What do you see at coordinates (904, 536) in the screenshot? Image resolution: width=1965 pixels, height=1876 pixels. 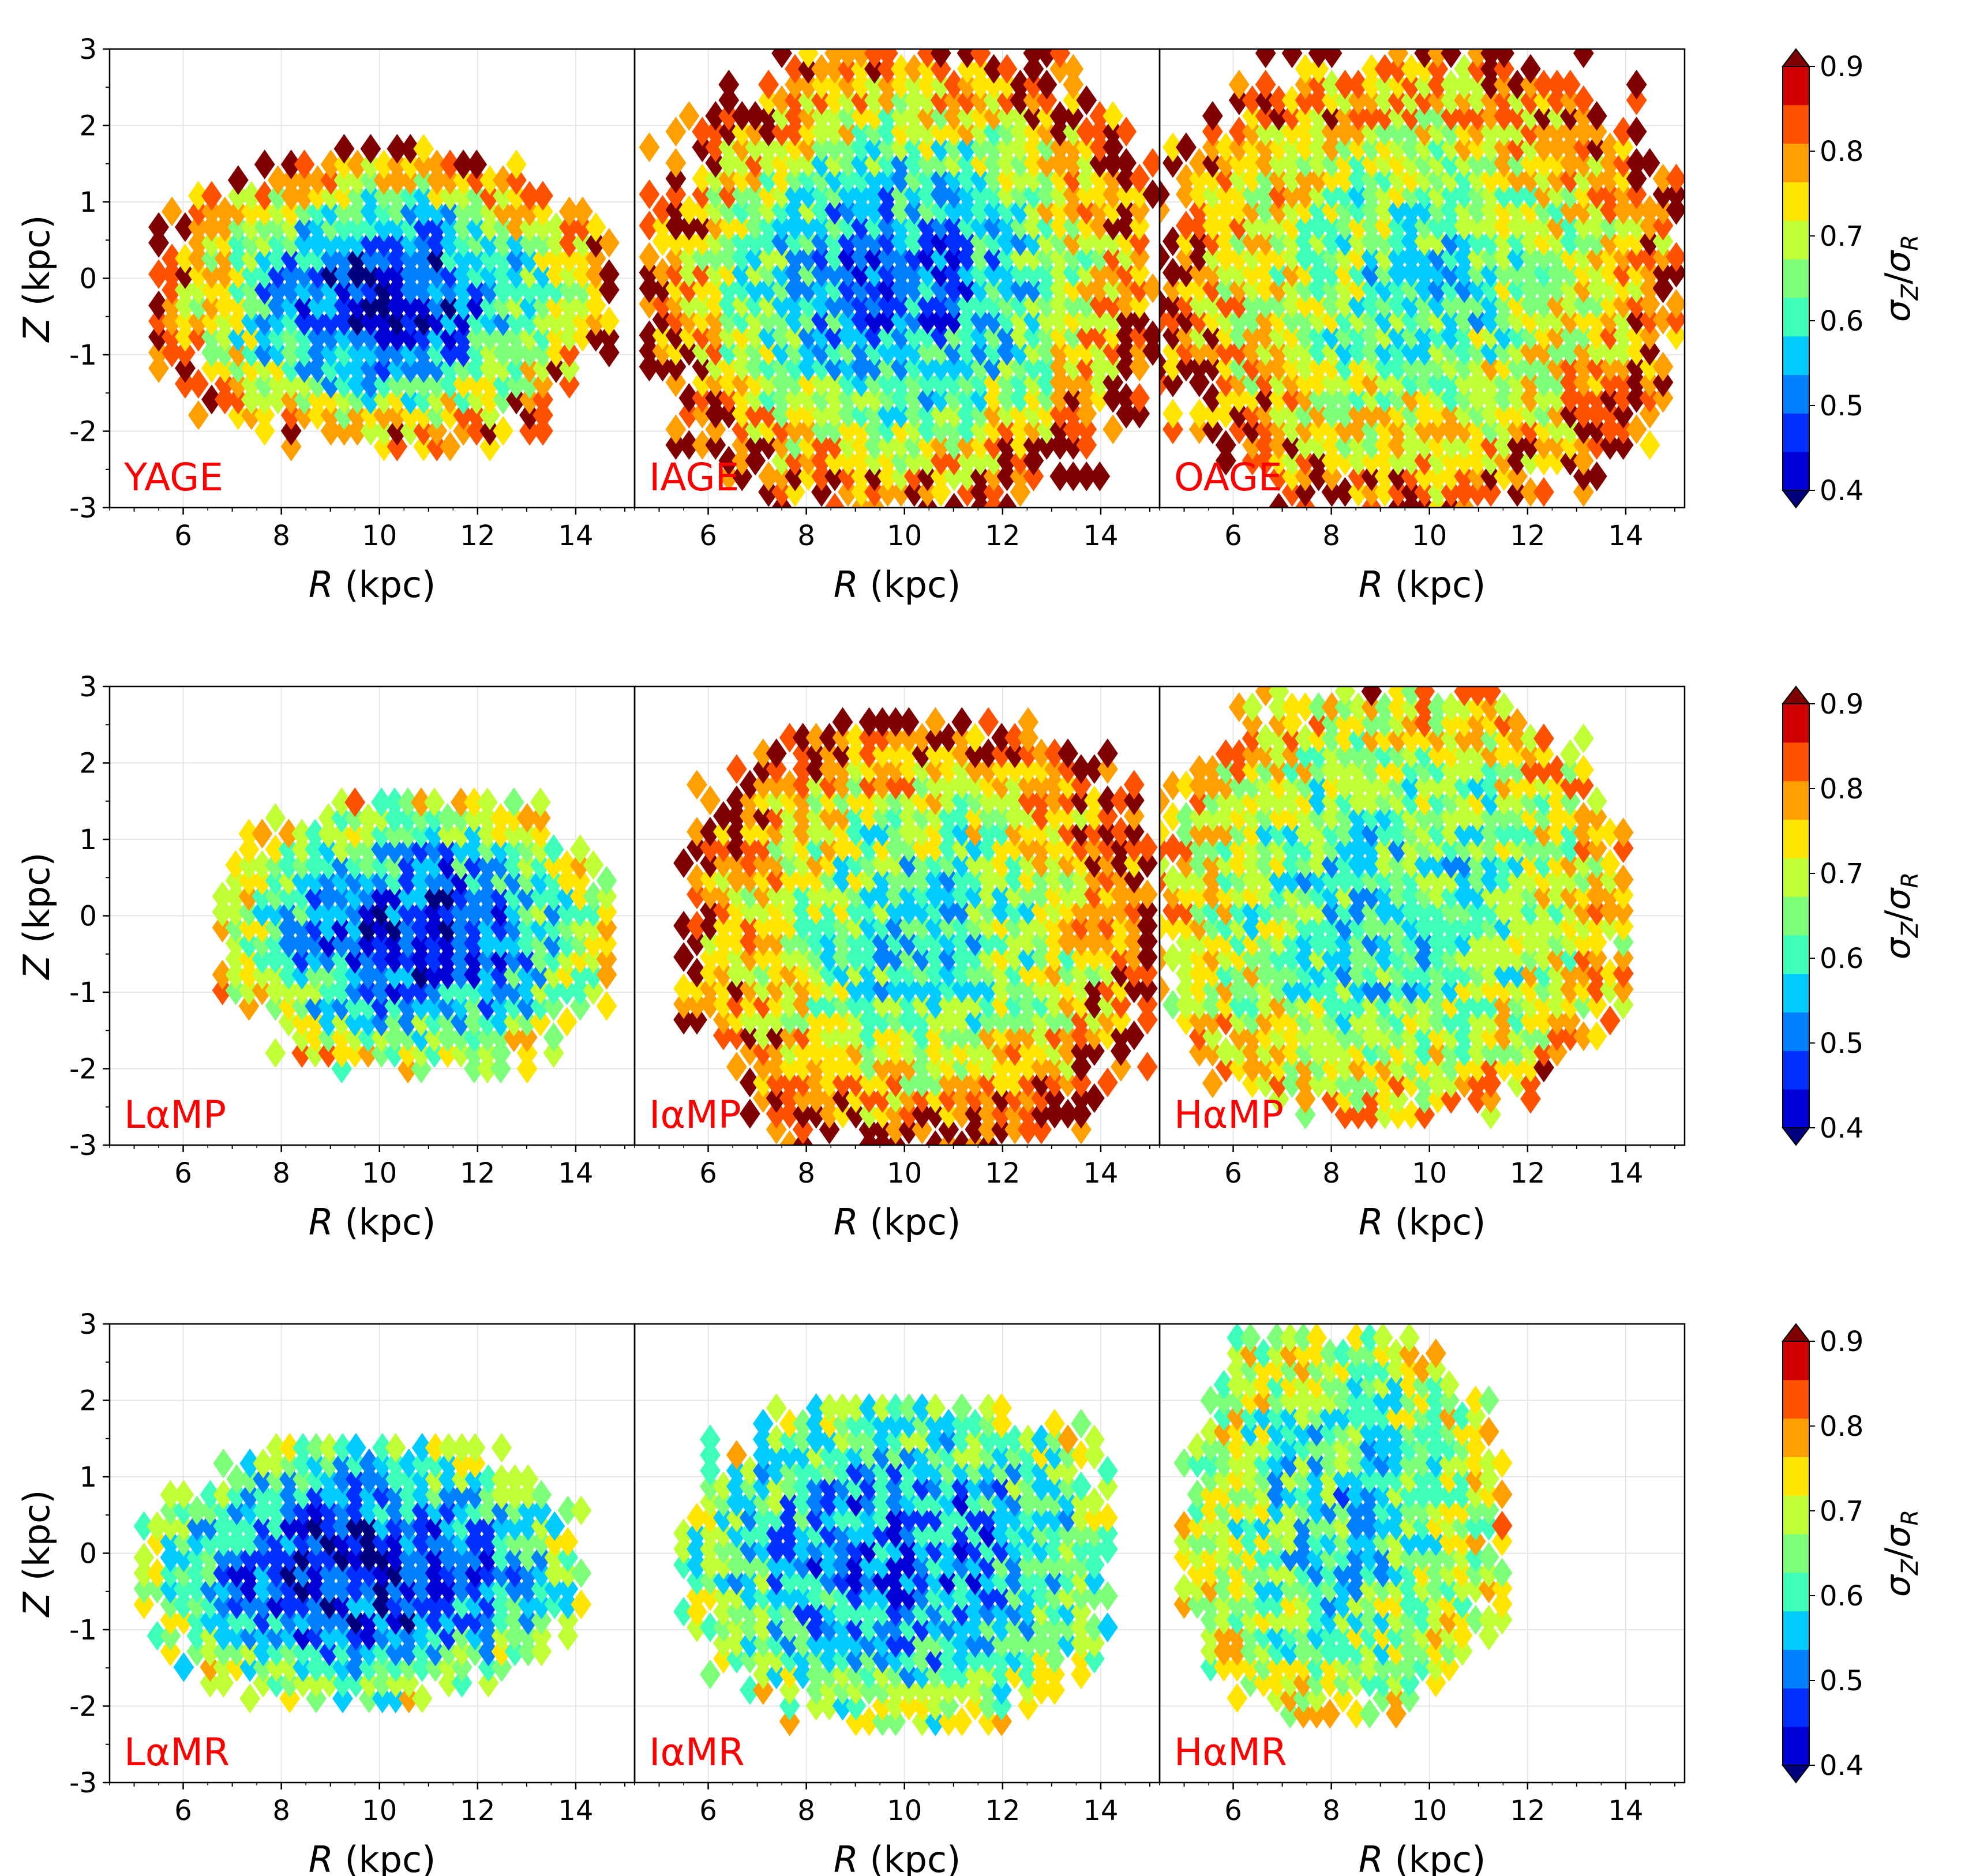 I see `x-tick-label: 10` at bounding box center [904, 536].